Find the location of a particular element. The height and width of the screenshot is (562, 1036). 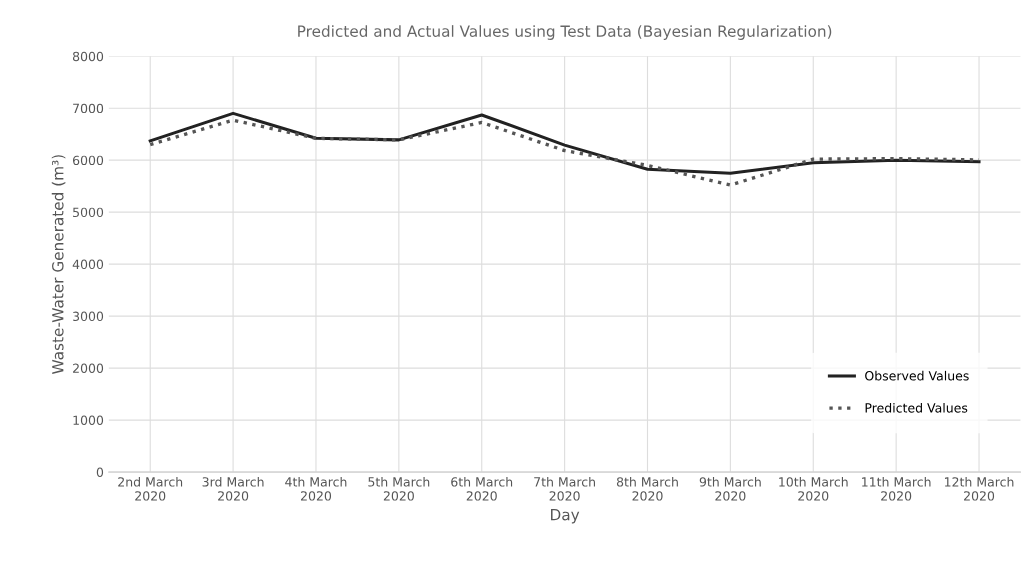

x-tick-label: 6th March 2020 is located at coordinates (482, 488).